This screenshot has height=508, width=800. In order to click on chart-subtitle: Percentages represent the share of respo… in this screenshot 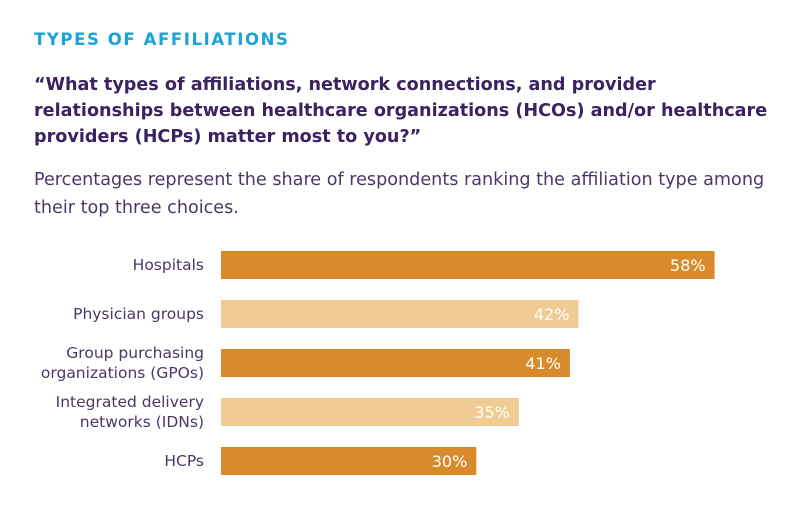, I will do `click(399, 194)`.